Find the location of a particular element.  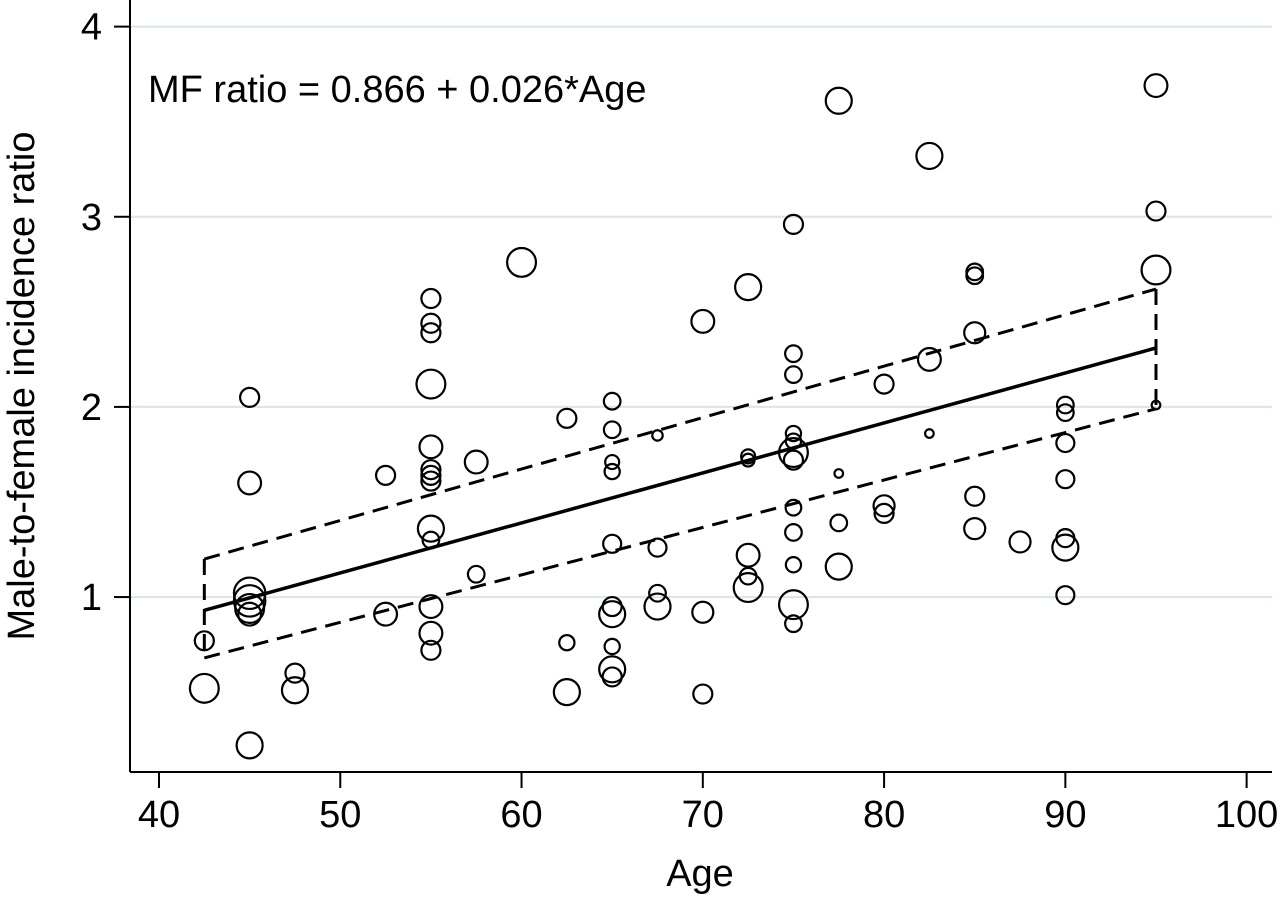

y-tick-label-1: 1 is located at coordinates (91, 598).